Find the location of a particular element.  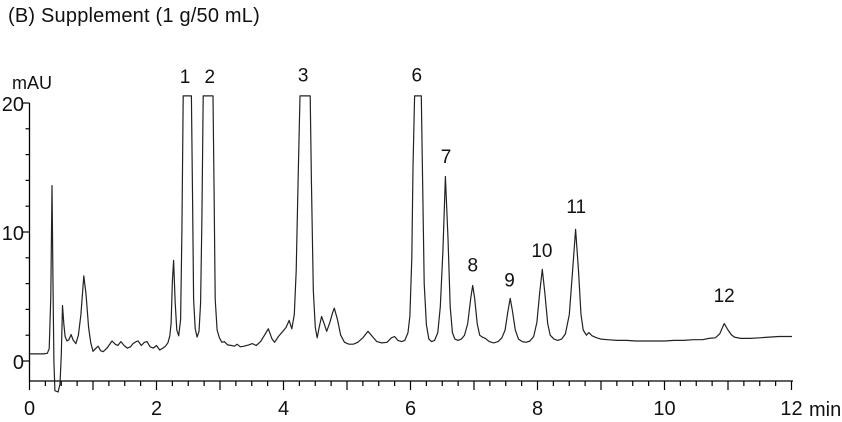

peak-label-8: 8 is located at coordinates (472, 265).